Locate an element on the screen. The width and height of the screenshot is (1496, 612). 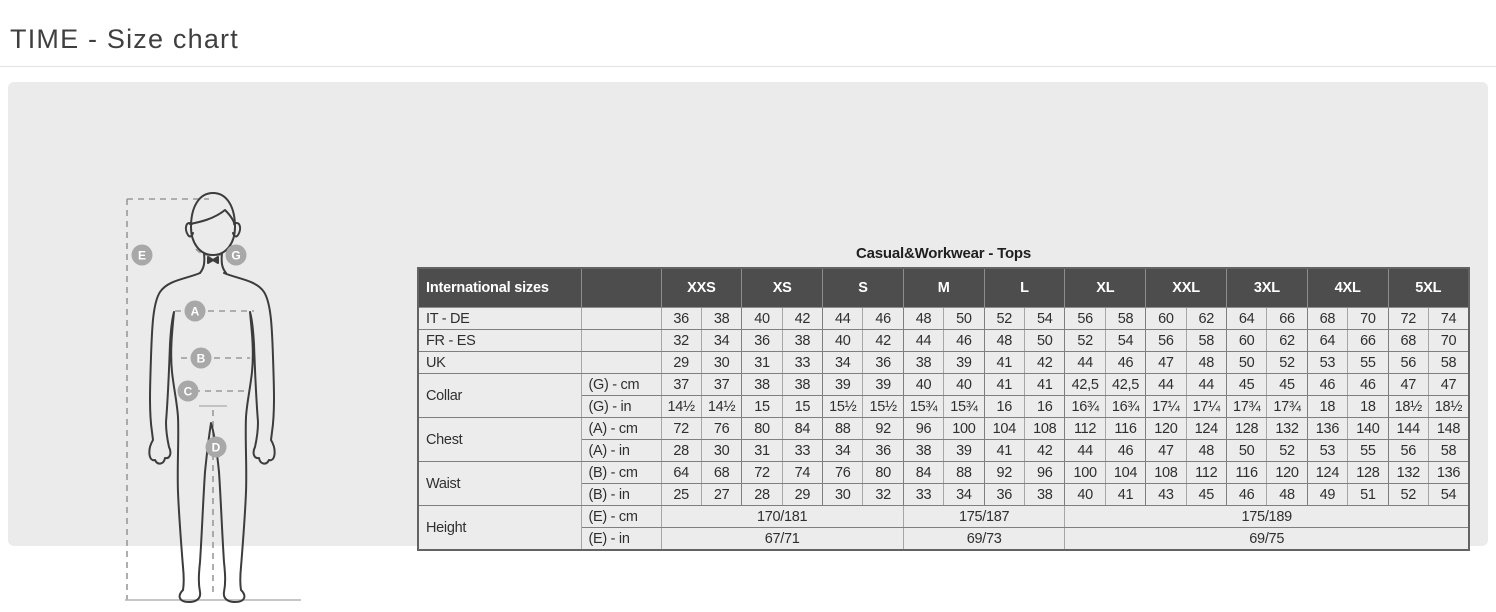
figure-label-c: C is located at coordinates (188, 391).